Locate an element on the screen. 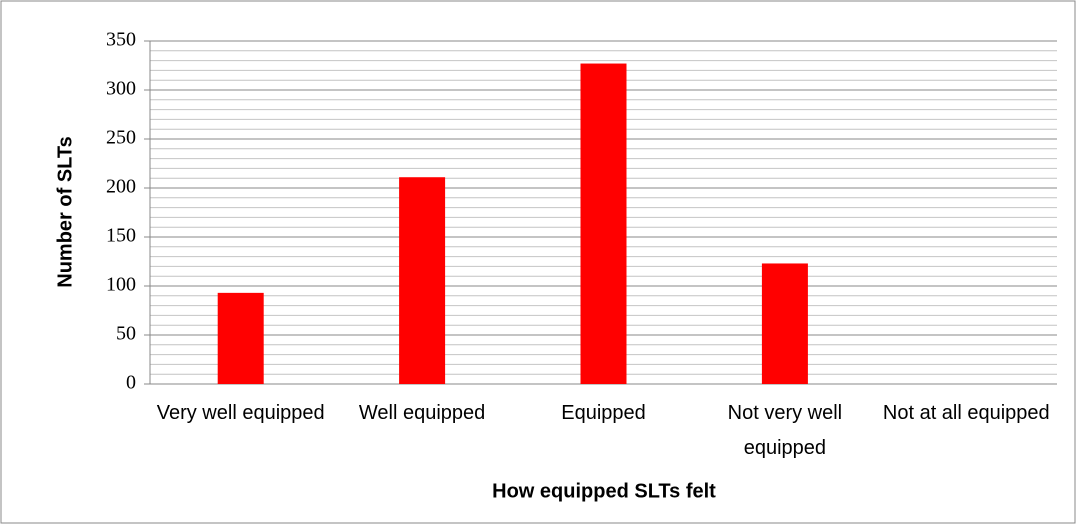 The height and width of the screenshot is (525, 1077). x-tick-label: Very well equipped is located at coordinates (240, 413).